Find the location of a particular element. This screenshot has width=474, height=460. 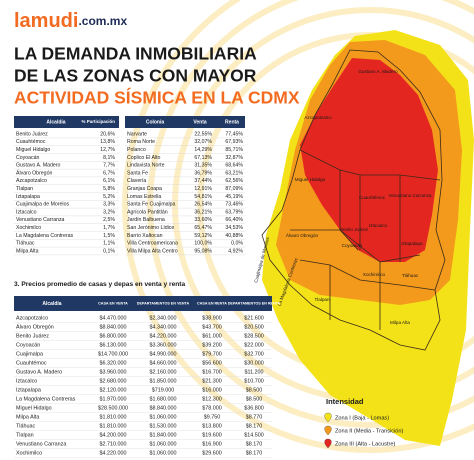

legend-item: Zona I (Baja - Lomas) is located at coordinates (362, 418).